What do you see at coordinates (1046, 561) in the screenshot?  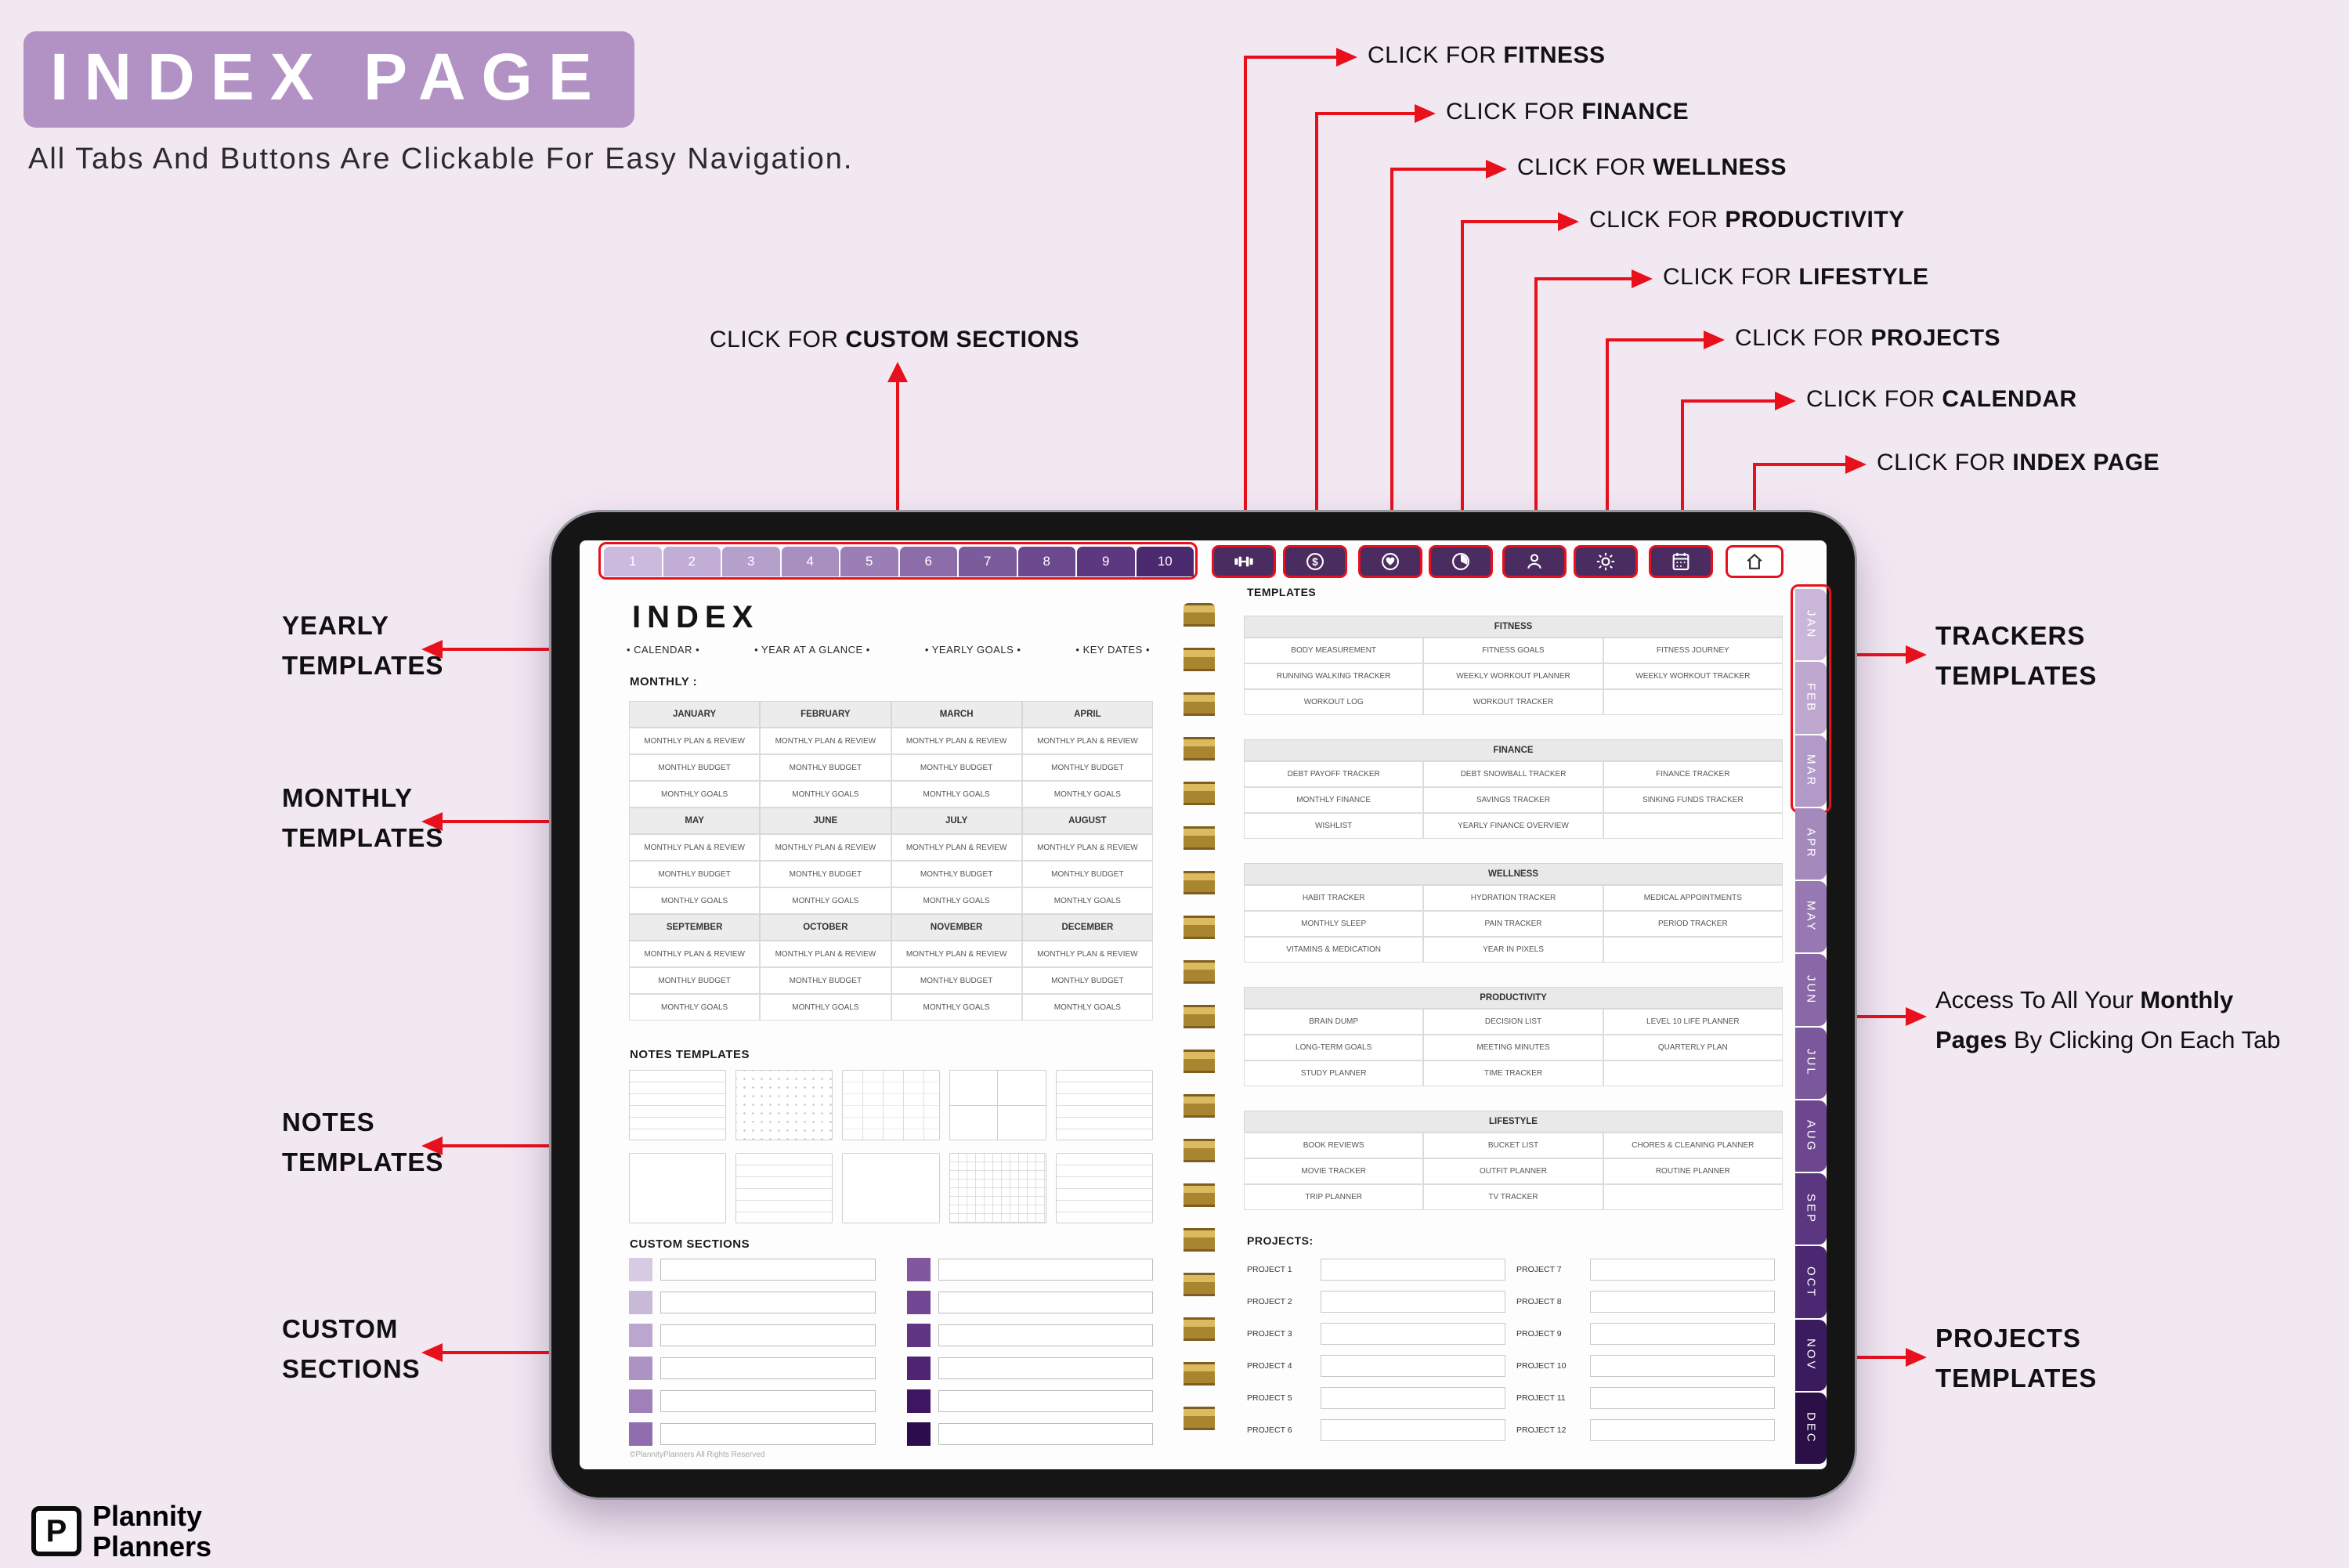 I see `custom-section-tab: 8` at bounding box center [1046, 561].